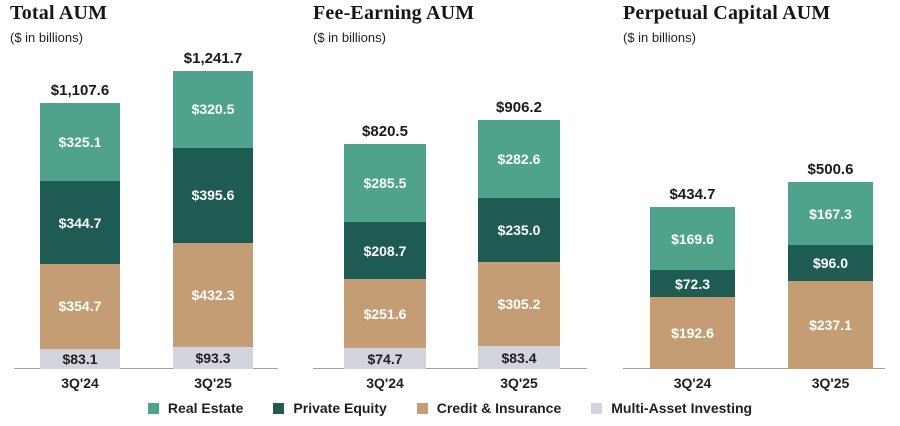  I want to click on legend-item-credit-insurance: Credit & Insurance, so click(489, 408).